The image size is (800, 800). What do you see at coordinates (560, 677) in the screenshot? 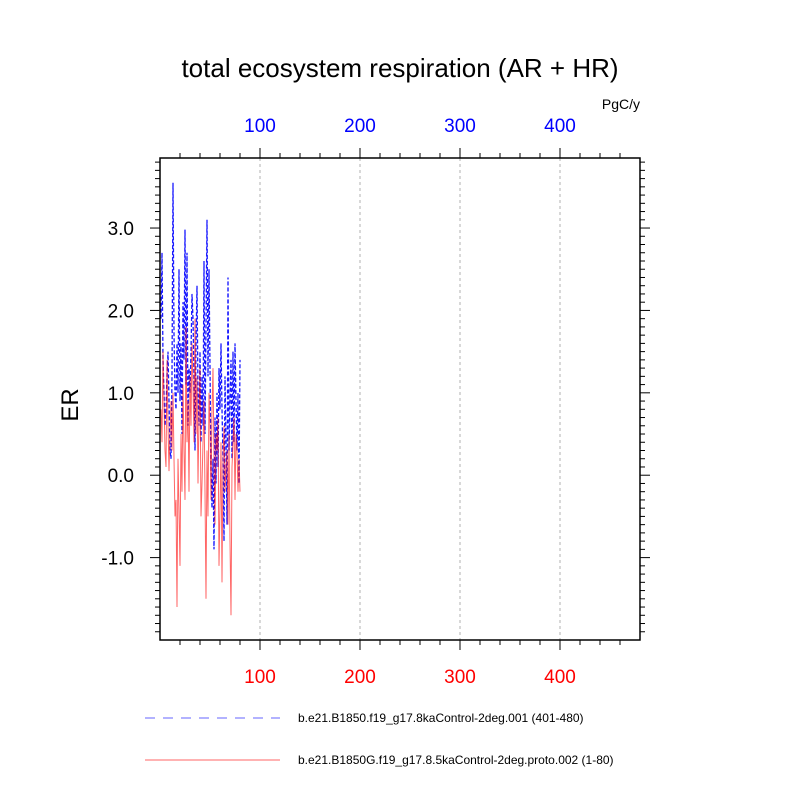
I see `x-tick-label-bottom: 400` at bounding box center [560, 677].